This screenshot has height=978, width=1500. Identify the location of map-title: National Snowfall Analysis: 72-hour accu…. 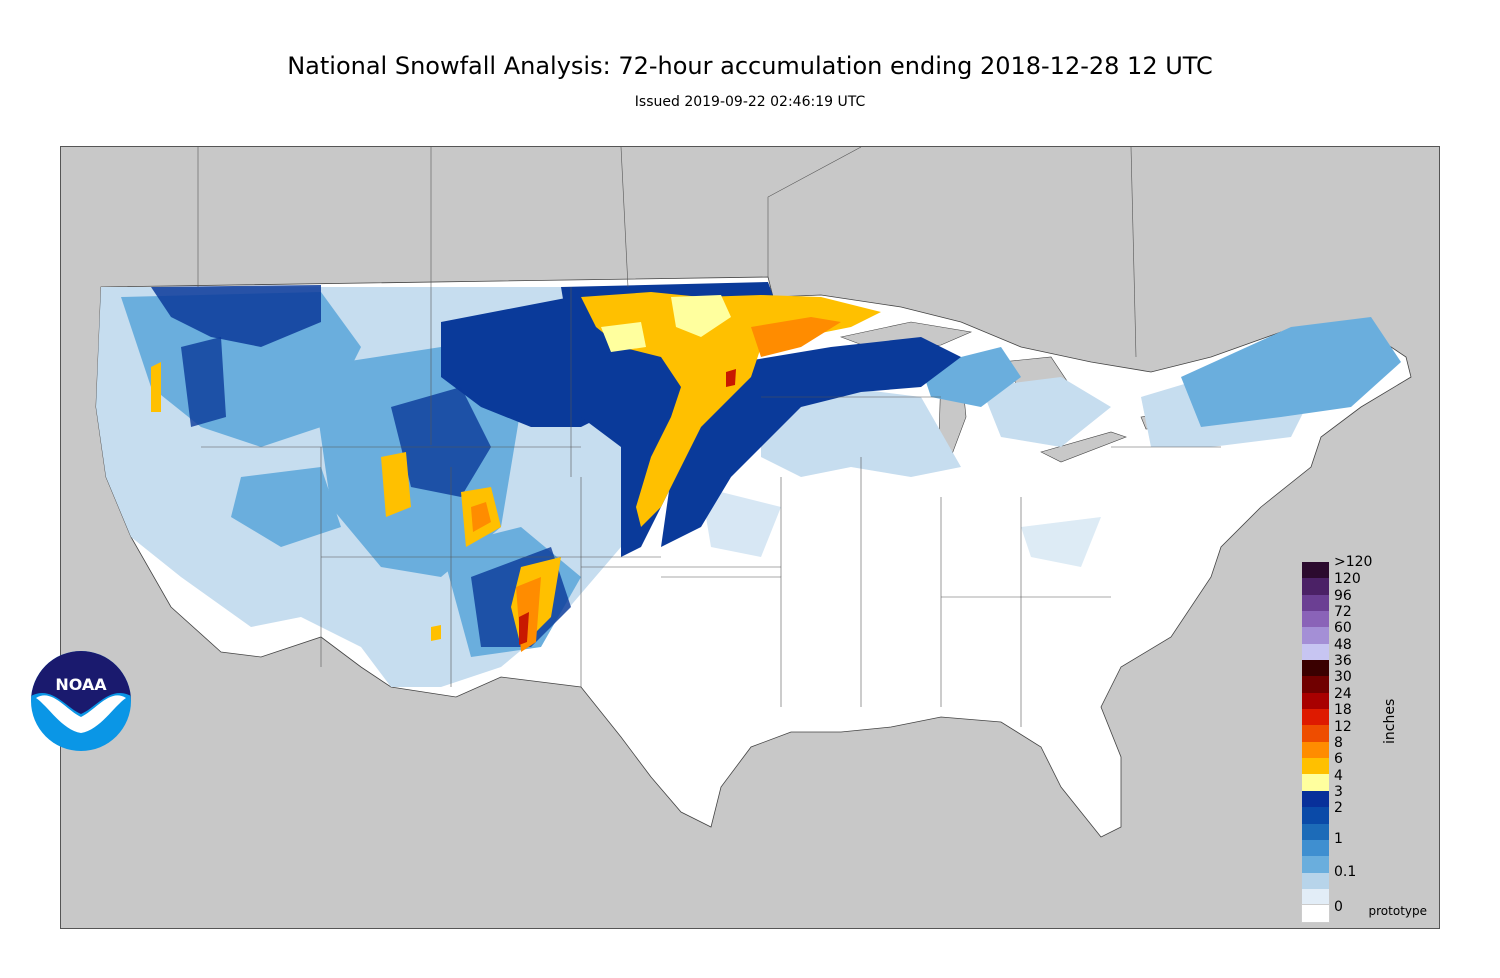
(750, 66).